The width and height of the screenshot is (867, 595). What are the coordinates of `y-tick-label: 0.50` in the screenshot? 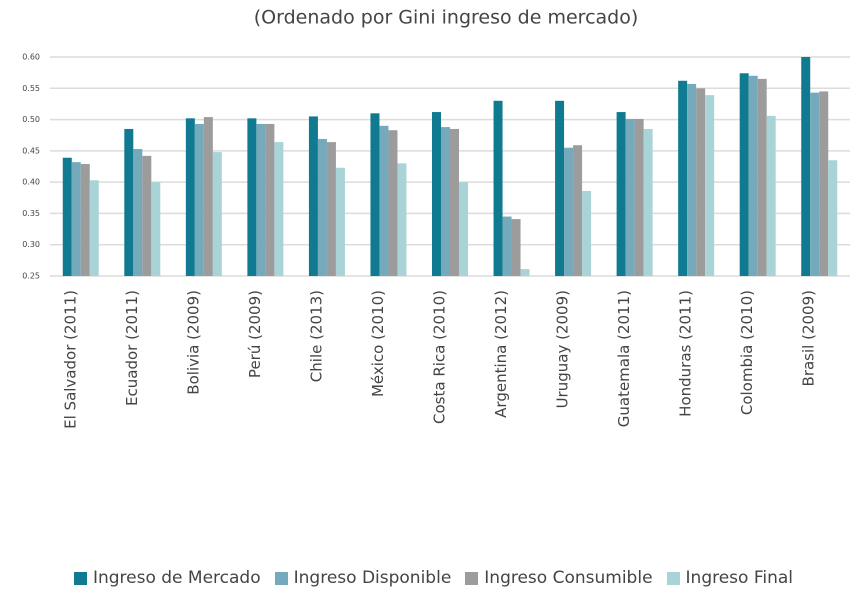 It's located at (31, 119).